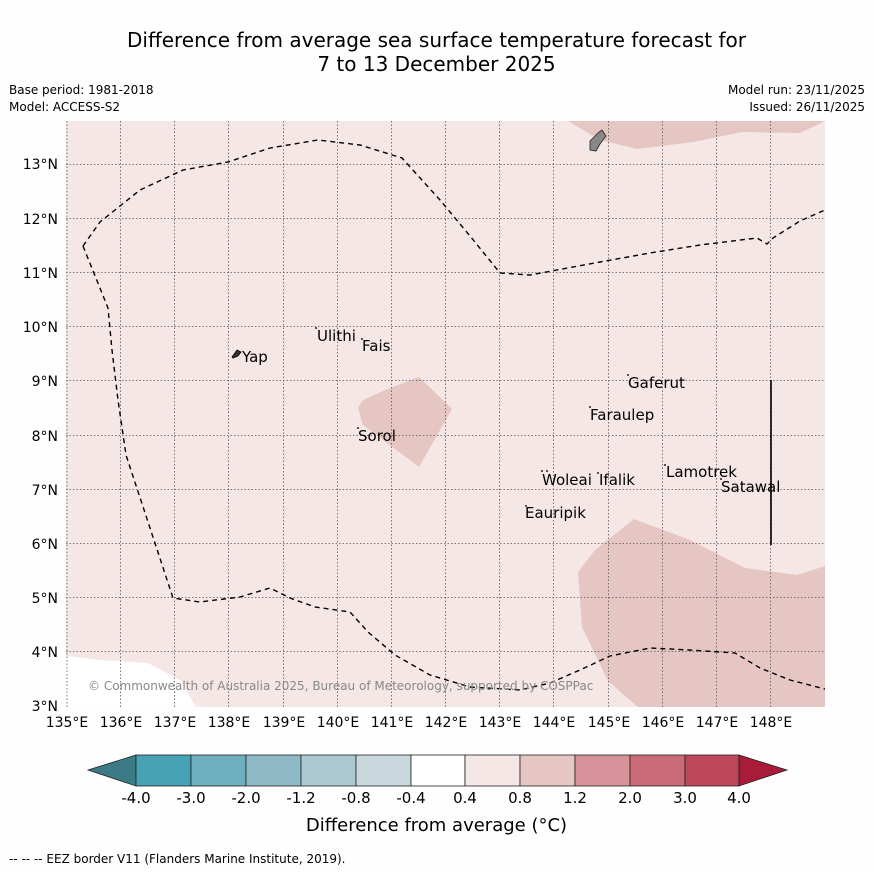  What do you see at coordinates (131, 681) in the screenshot?
I see `neutral-anomaly-area` at bounding box center [131, 681].